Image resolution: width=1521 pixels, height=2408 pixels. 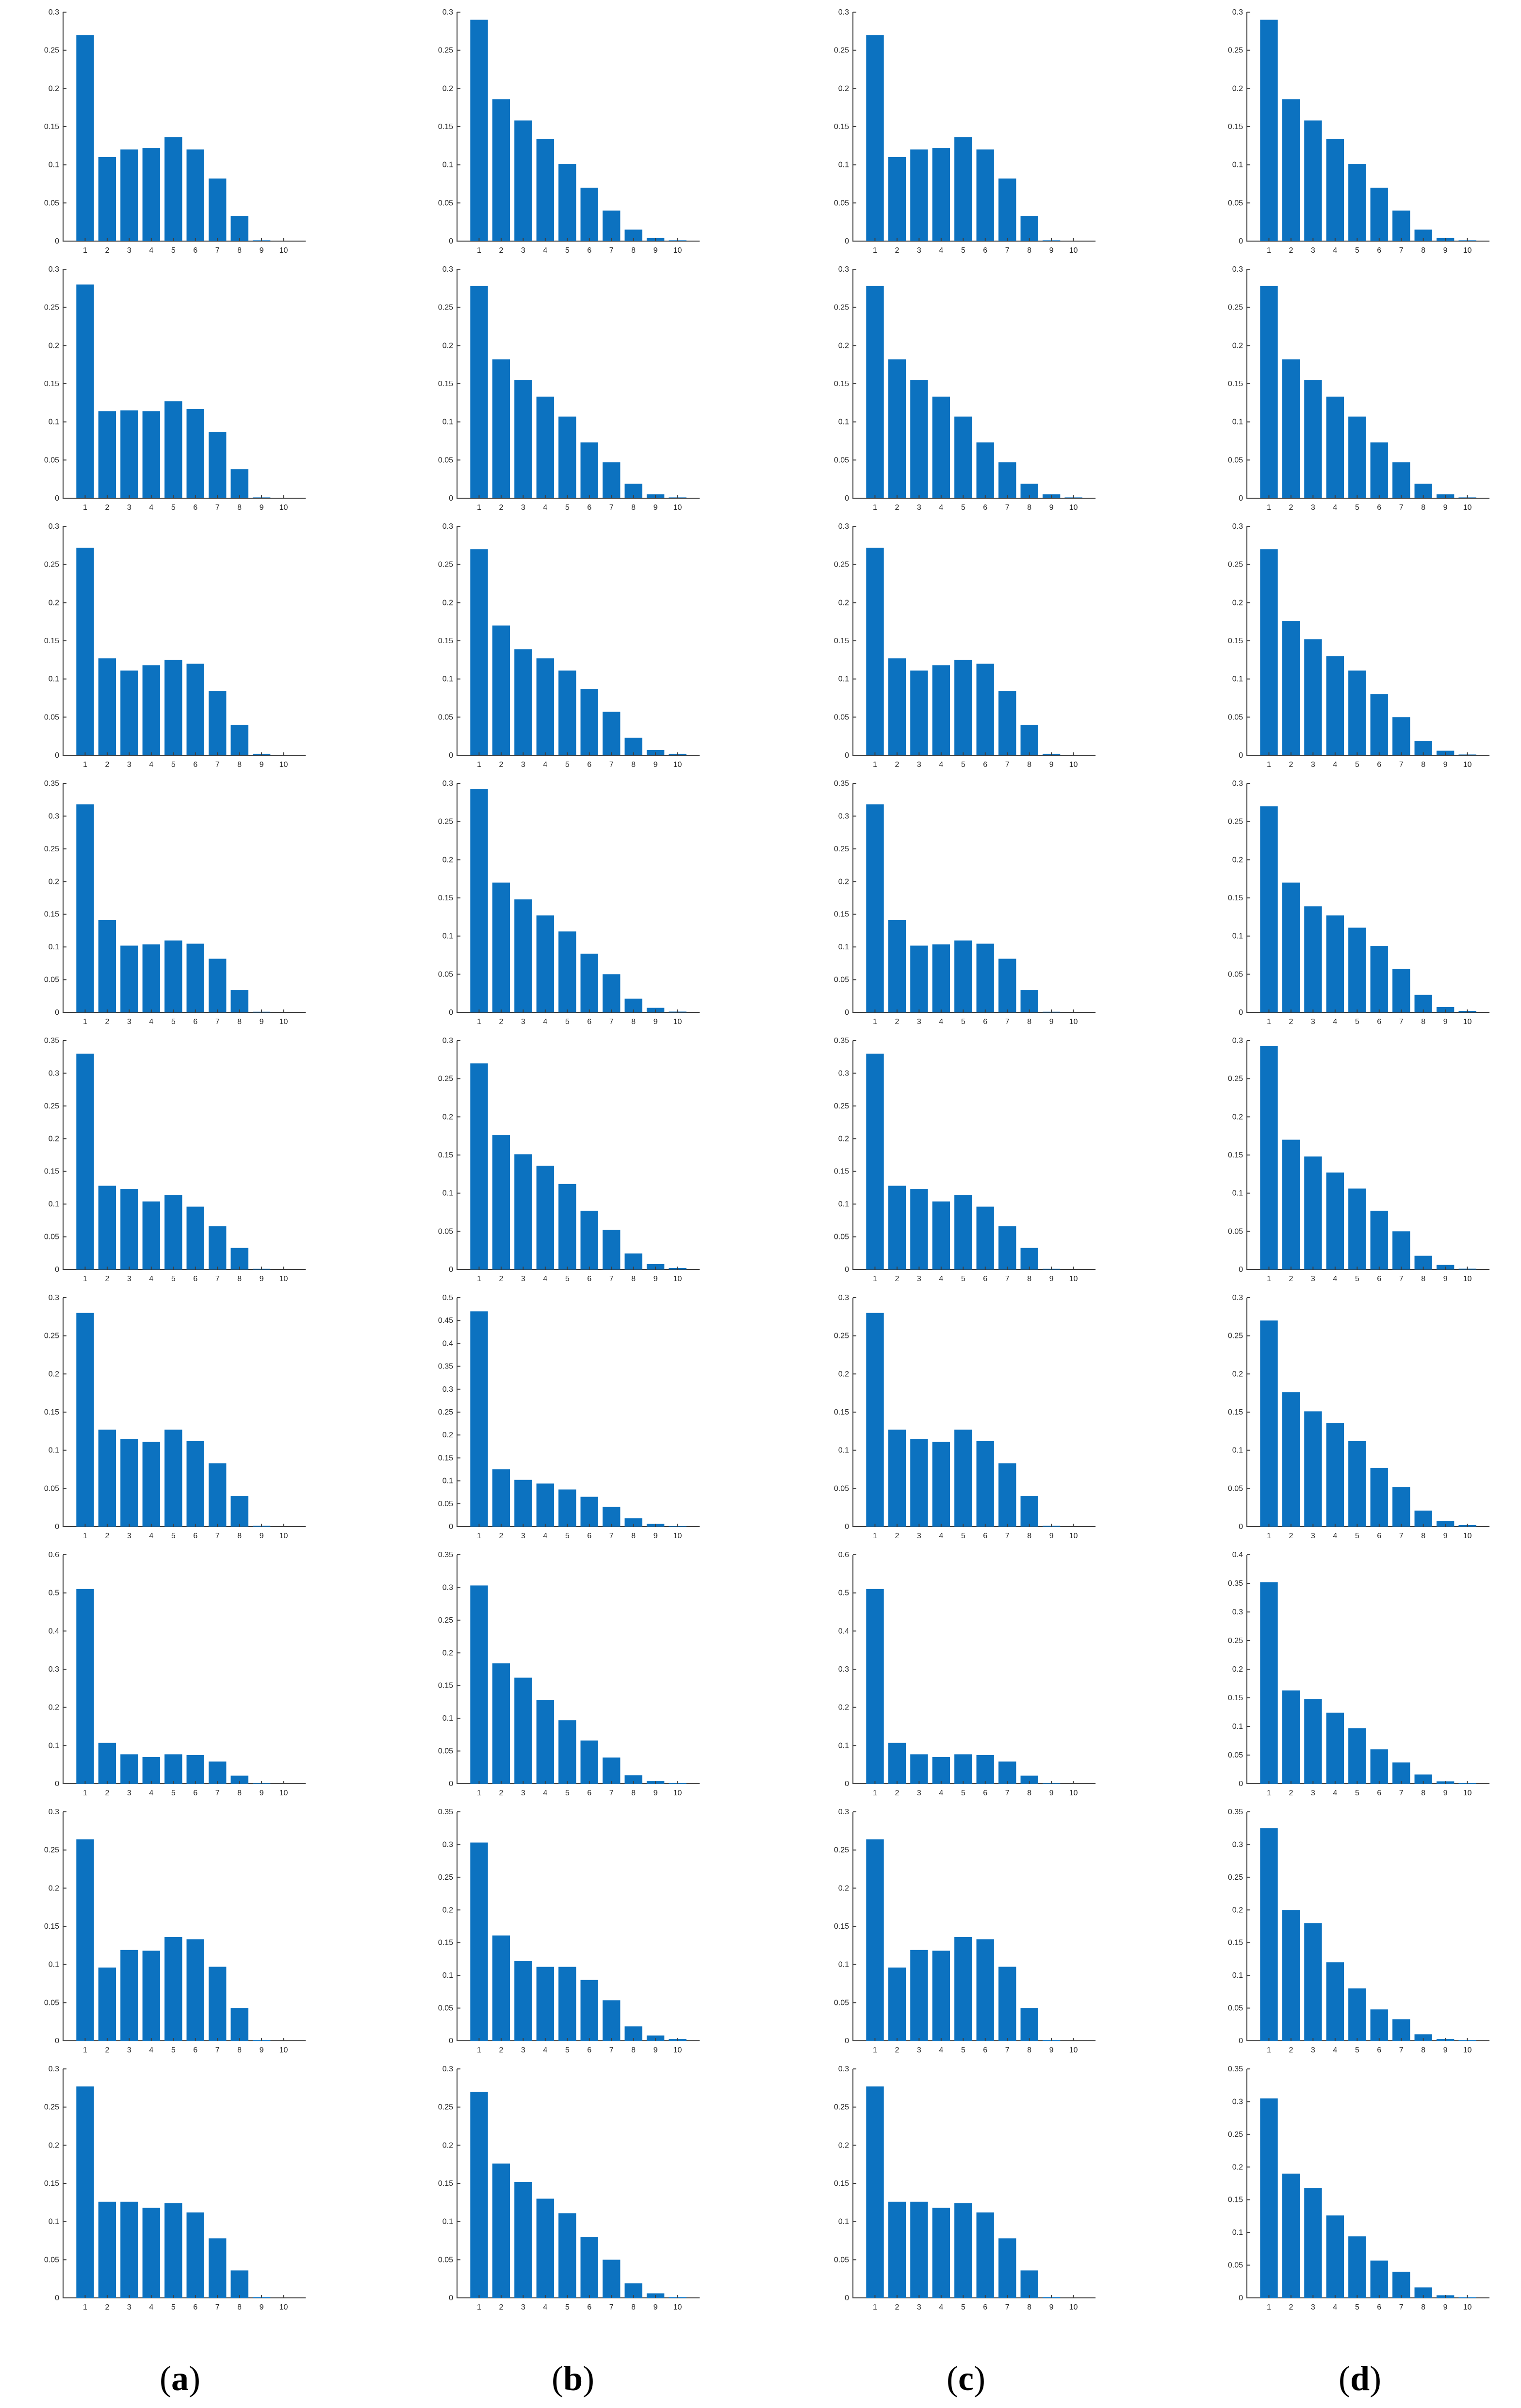 I want to click on panel-8d: 0 0.05 0.1 0.15 0.2 0.25 0.3 0.35 1 2 3 4 5 6 7 8 9 10, so click(x=1358, y=1931).